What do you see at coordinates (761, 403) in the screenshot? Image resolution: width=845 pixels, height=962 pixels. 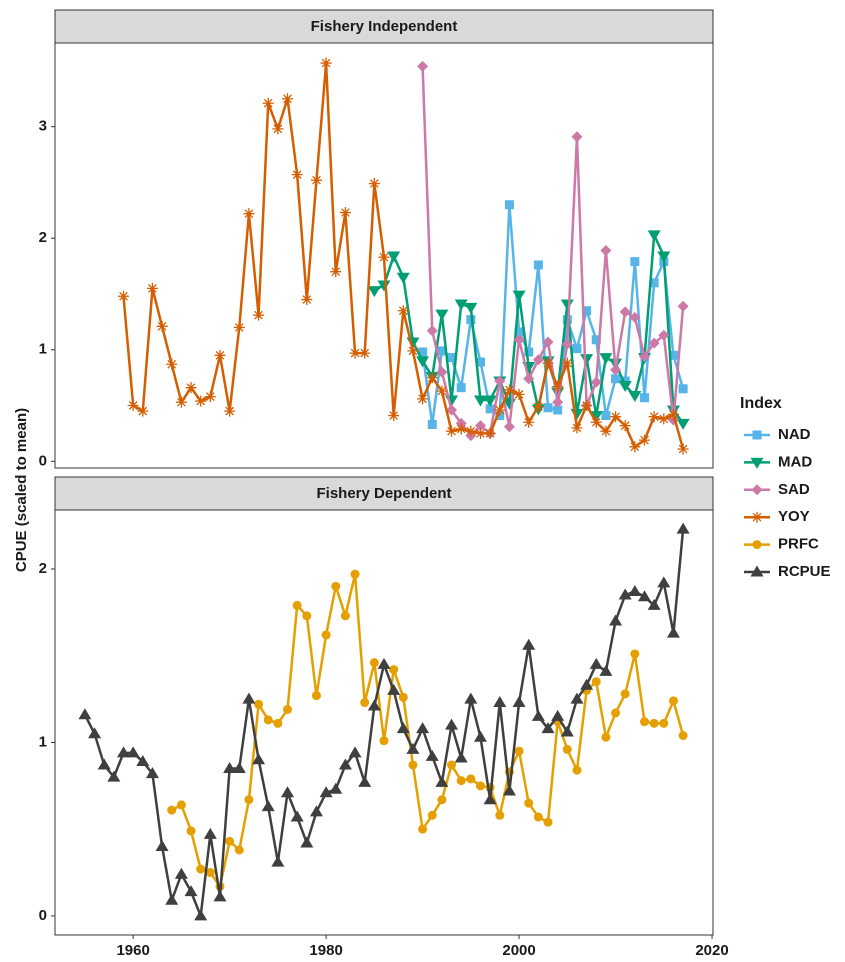 I see `legend-title: Index` at bounding box center [761, 403].